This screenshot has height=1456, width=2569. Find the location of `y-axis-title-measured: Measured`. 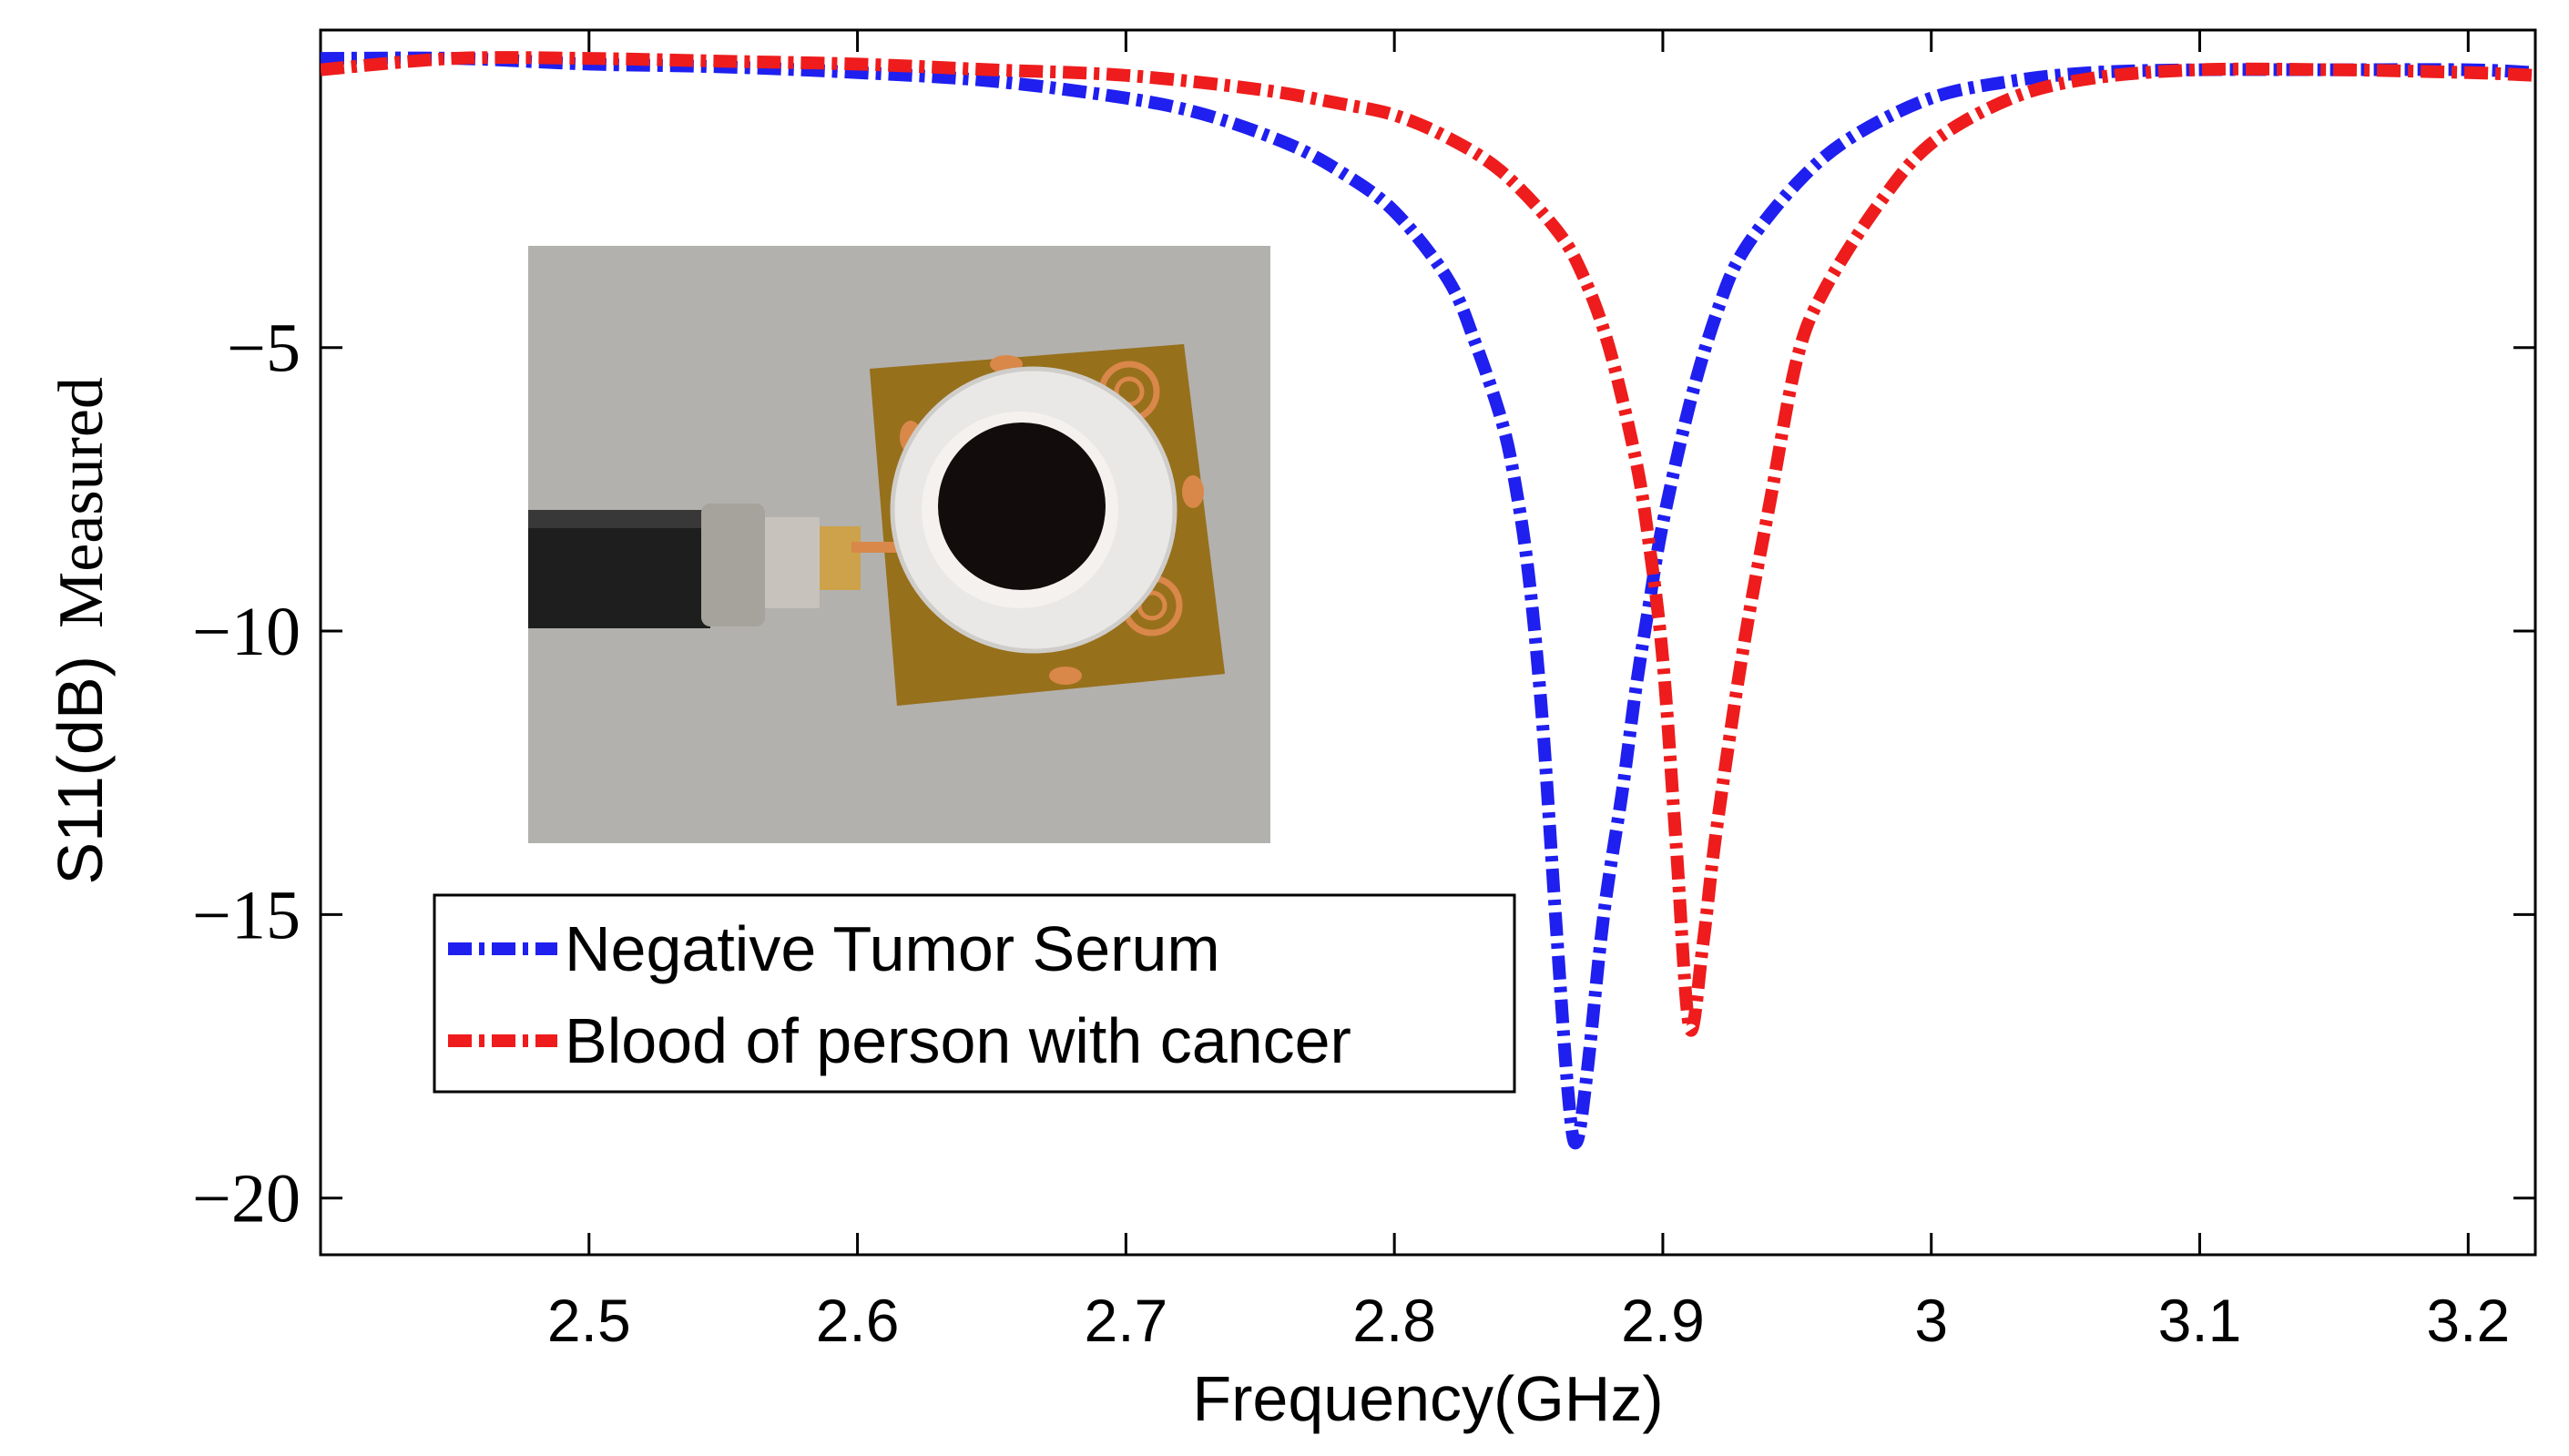

y-axis-title-measured: Measured is located at coordinates (81, 503).